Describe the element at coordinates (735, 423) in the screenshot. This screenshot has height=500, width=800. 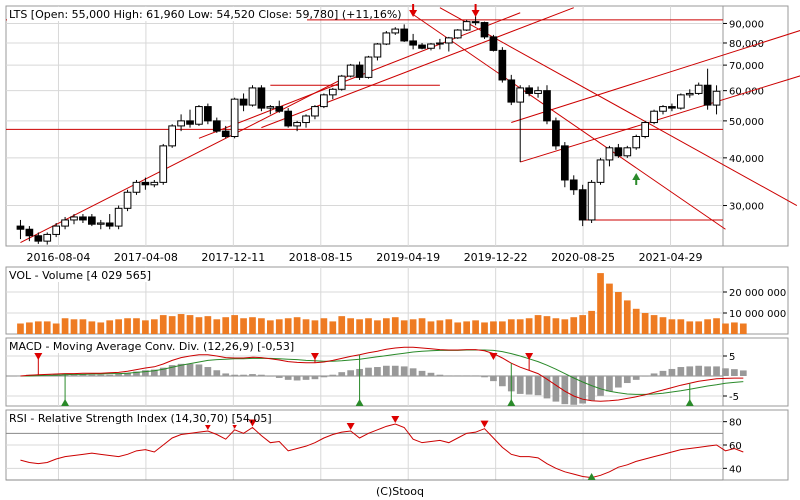
I see `y-tick-label: 80` at that location.